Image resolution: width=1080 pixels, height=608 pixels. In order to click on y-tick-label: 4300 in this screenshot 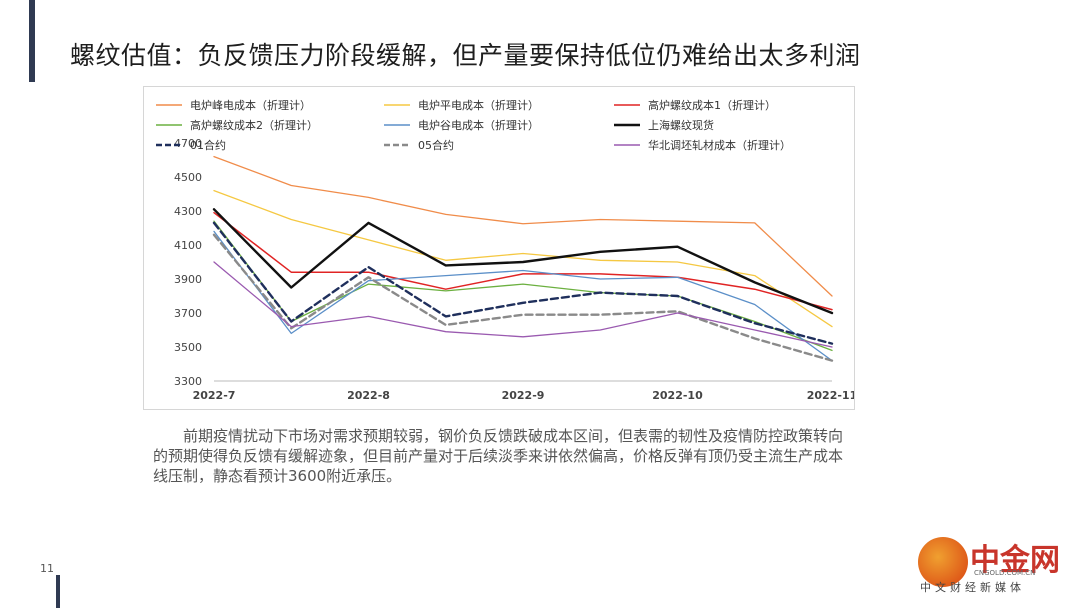, I will do `click(188, 211)`.